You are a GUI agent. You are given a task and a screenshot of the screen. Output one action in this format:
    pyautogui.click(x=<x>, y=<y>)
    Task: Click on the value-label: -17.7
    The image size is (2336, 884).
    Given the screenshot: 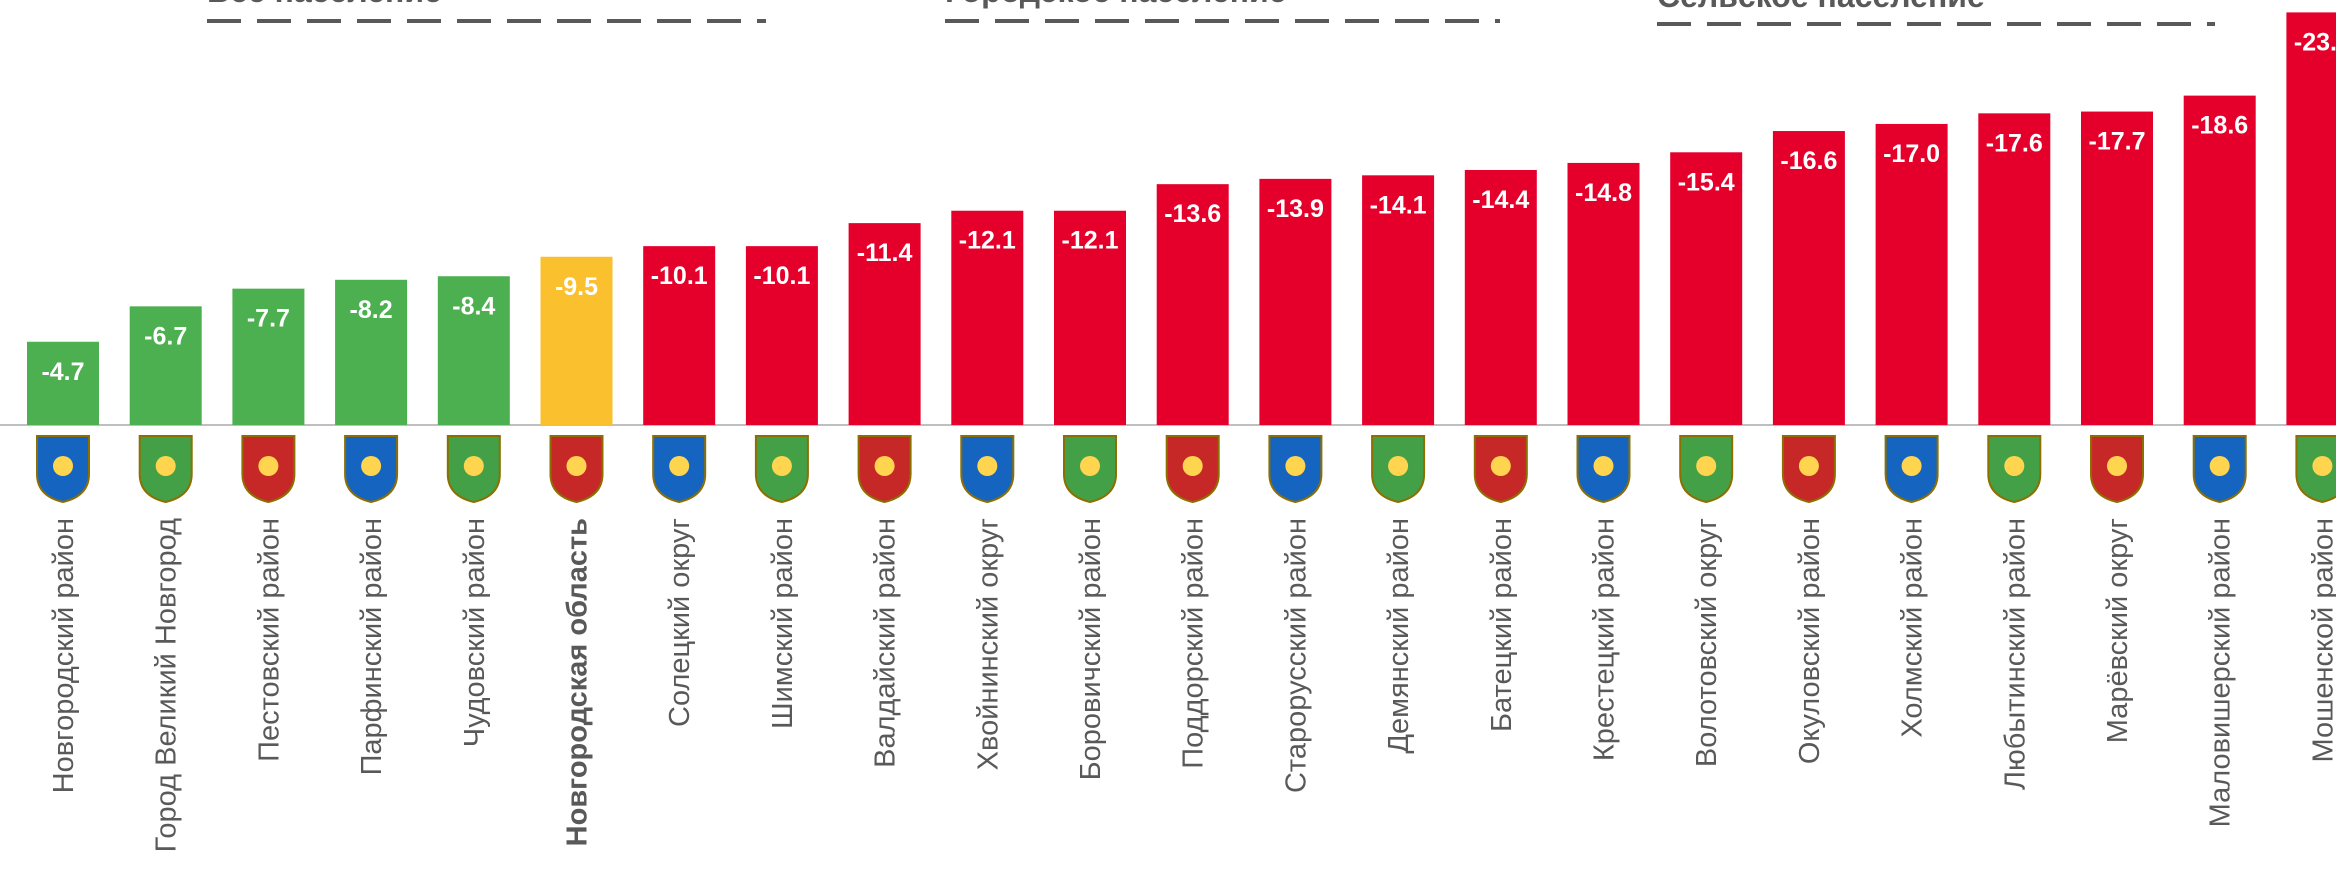 What is the action you would take?
    pyautogui.click(x=2117, y=142)
    